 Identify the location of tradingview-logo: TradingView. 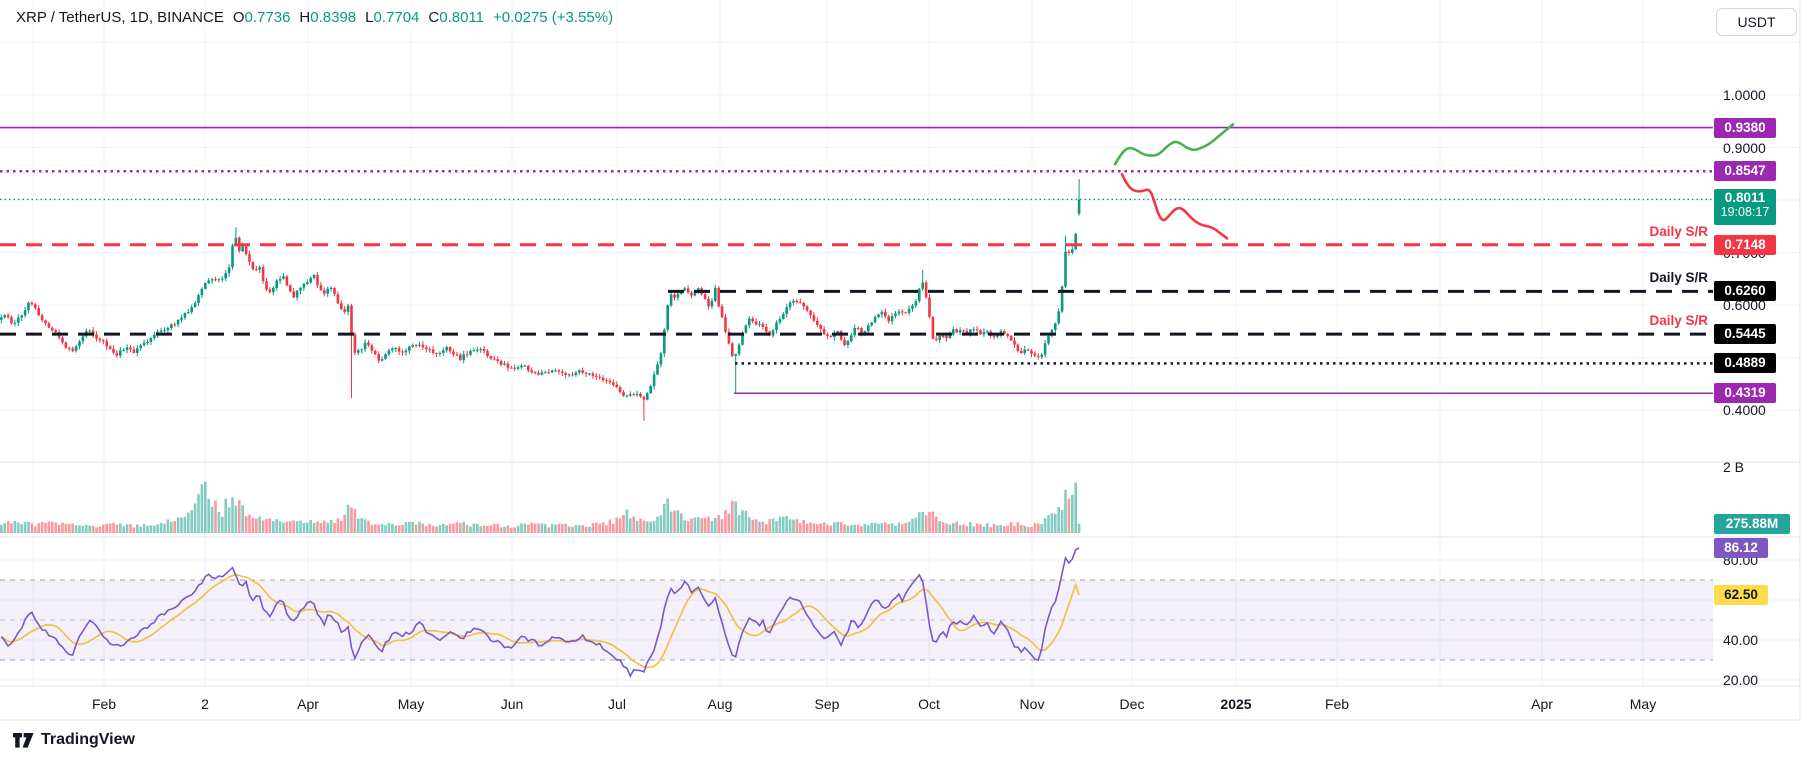
(74, 740).